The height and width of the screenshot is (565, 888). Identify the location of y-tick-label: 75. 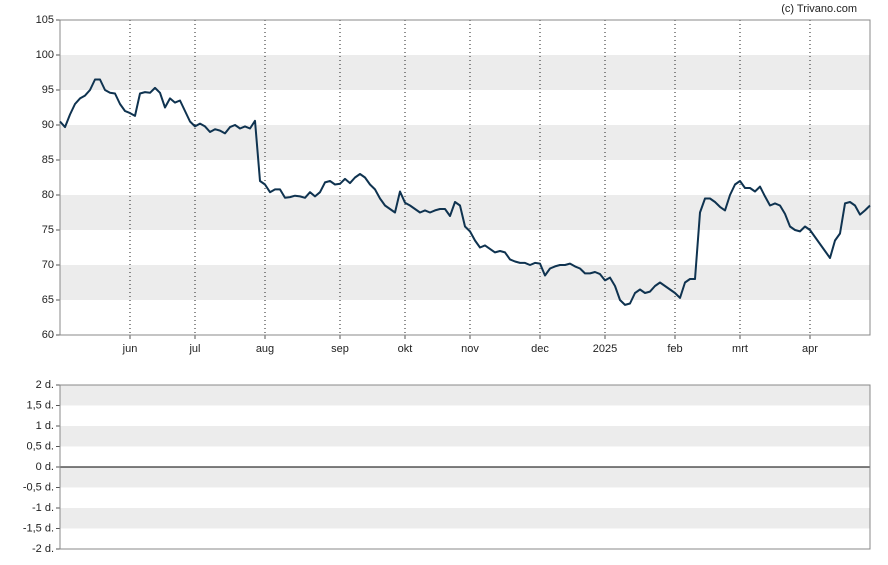
(48, 230).